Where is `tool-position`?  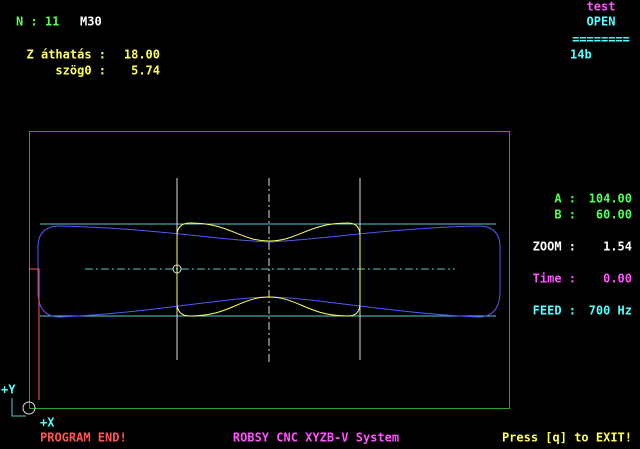
tool-position is located at coordinates (177, 269).